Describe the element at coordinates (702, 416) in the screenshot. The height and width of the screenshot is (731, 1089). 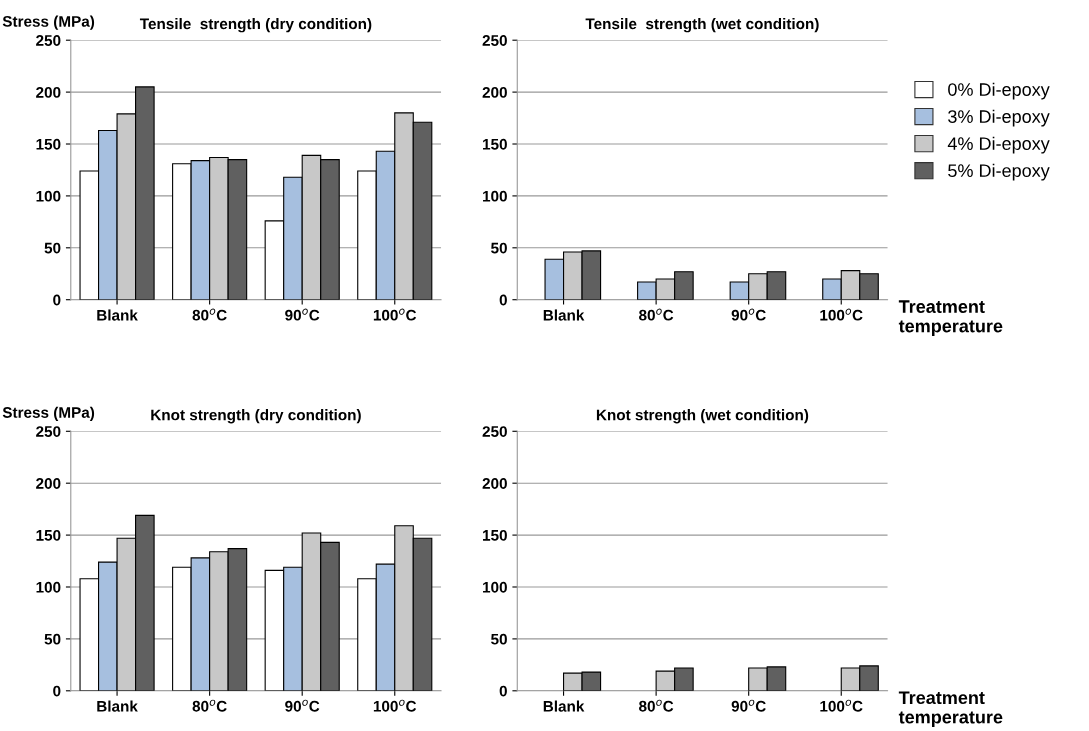
I see `chart-title: Knot strength (wet condition)` at that location.